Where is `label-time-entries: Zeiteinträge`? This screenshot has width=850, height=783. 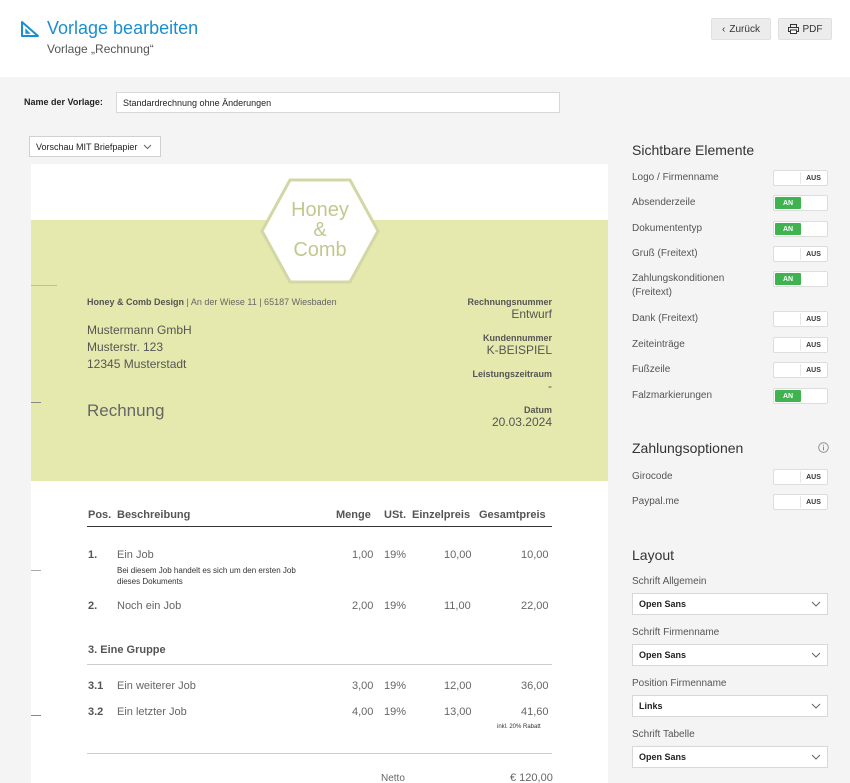 label-time-entries: Zeiteinträge is located at coordinates (658, 344).